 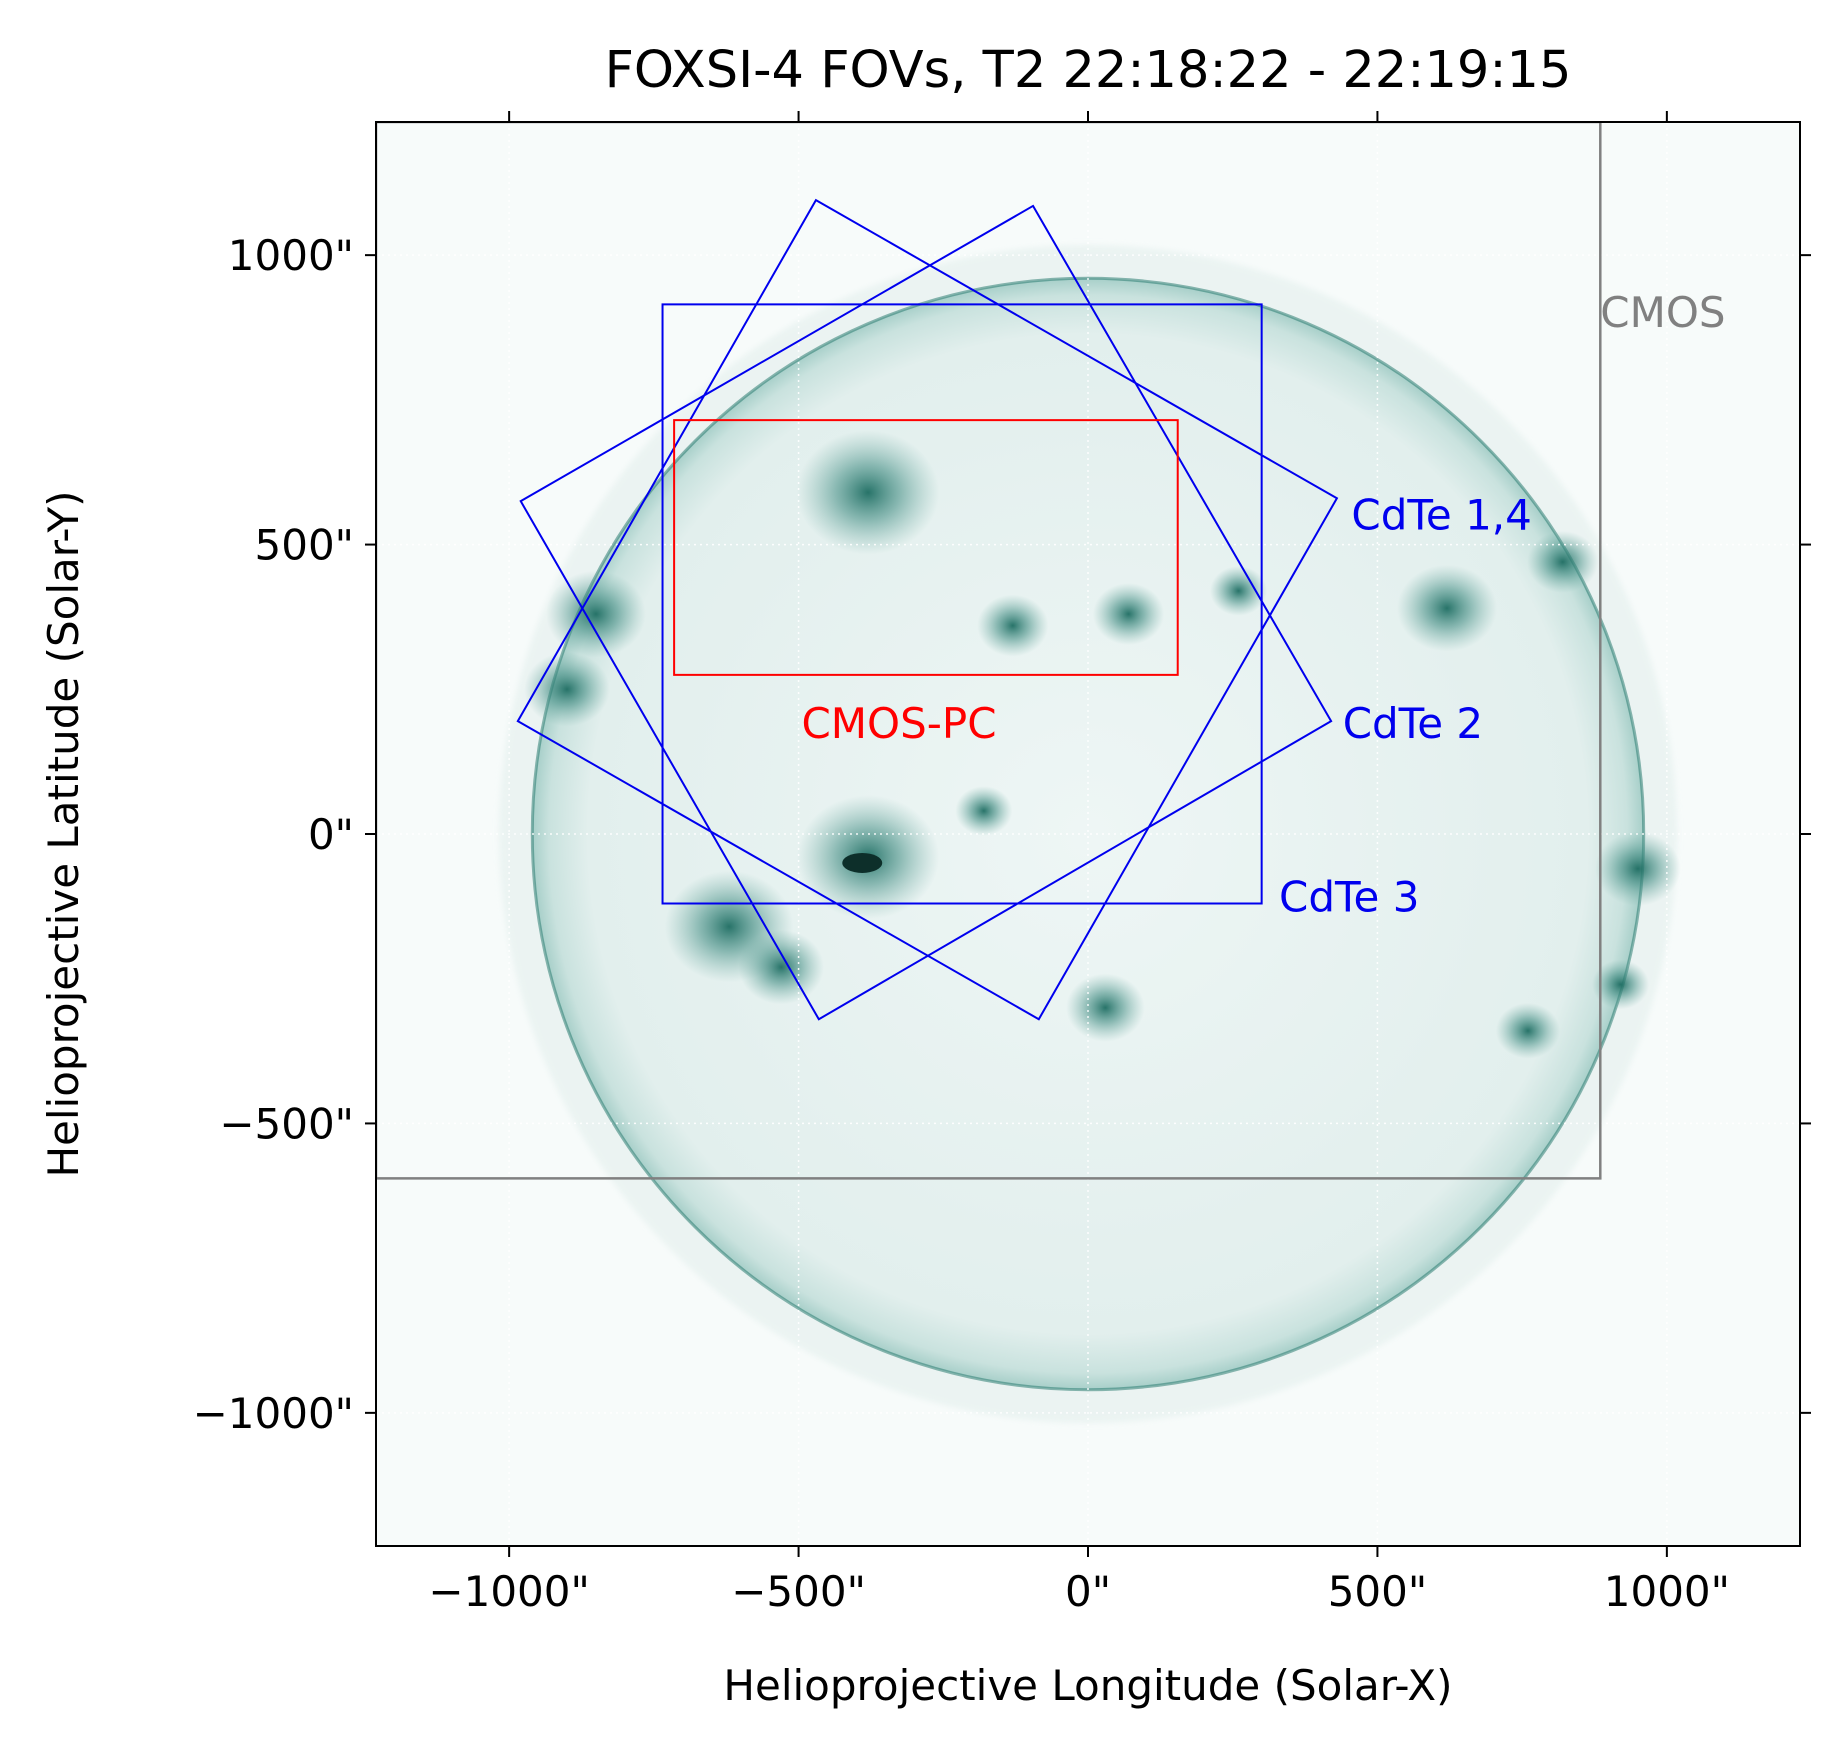 What do you see at coordinates (898, 723) in the screenshot?
I see `fov-label-cmos-pc: CMOS-PC` at bounding box center [898, 723].